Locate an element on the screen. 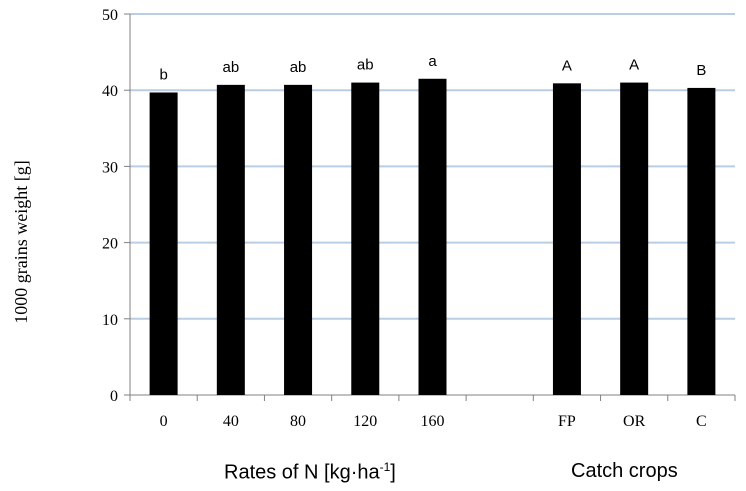 This screenshot has width=746, height=491. y-tick-label: 50 is located at coordinates (110, 15).